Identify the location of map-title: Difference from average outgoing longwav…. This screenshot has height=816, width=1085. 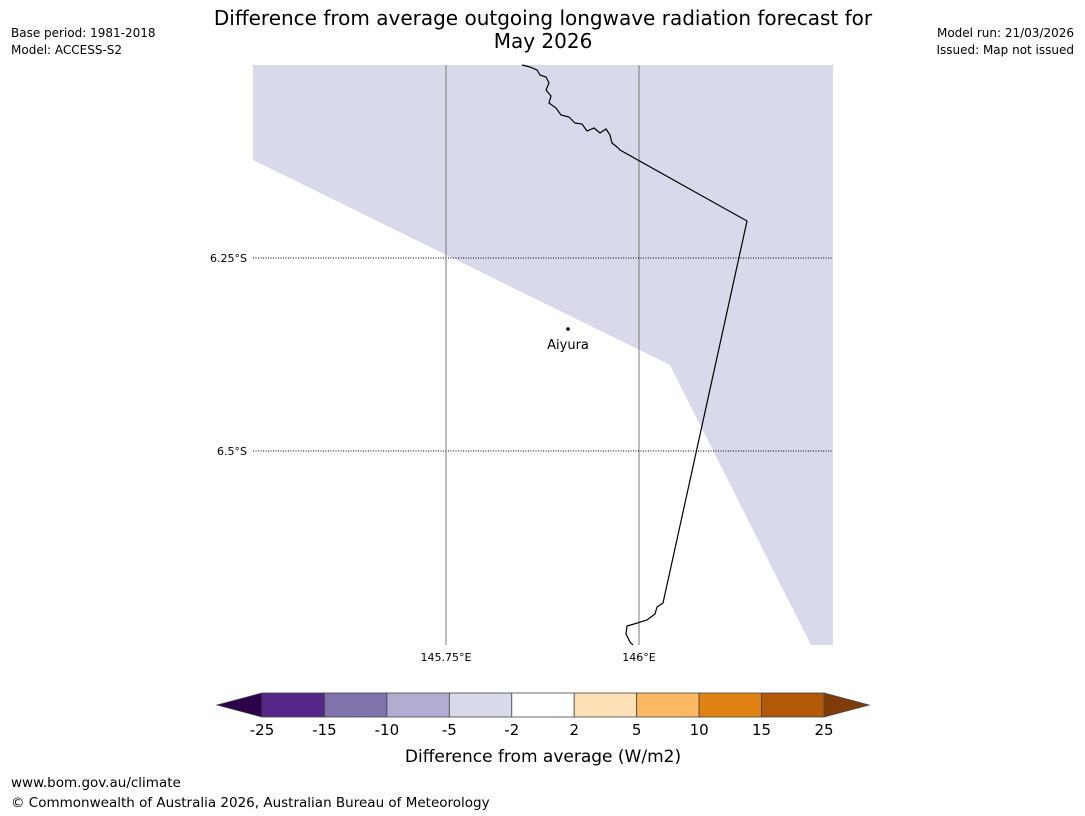
(543, 30).